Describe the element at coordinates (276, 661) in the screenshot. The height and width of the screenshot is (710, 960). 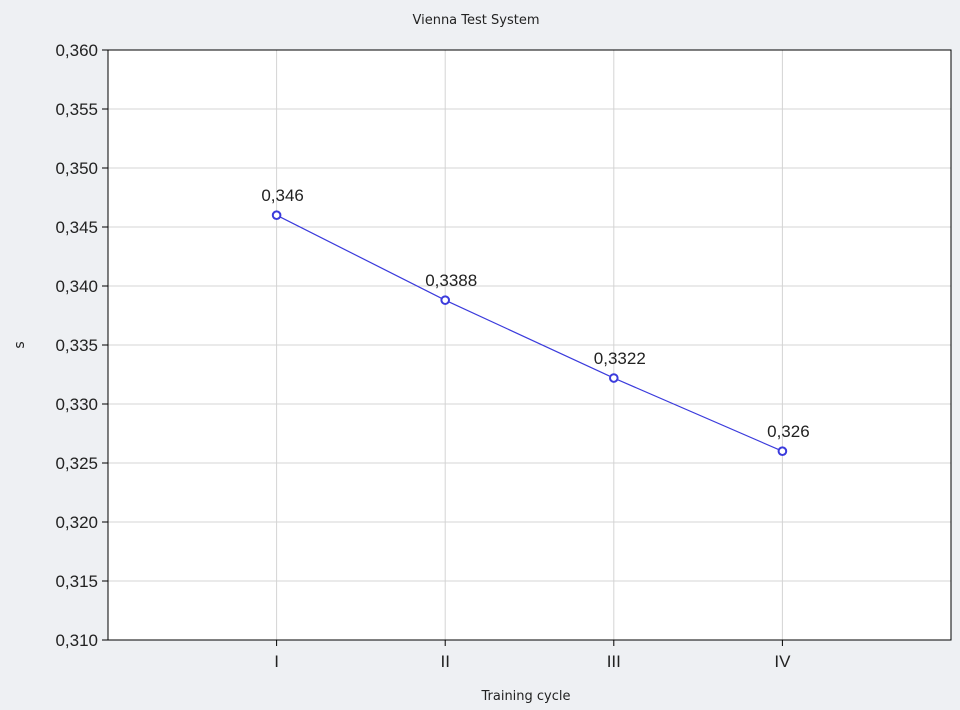
I see `x-tick-label: I` at that location.